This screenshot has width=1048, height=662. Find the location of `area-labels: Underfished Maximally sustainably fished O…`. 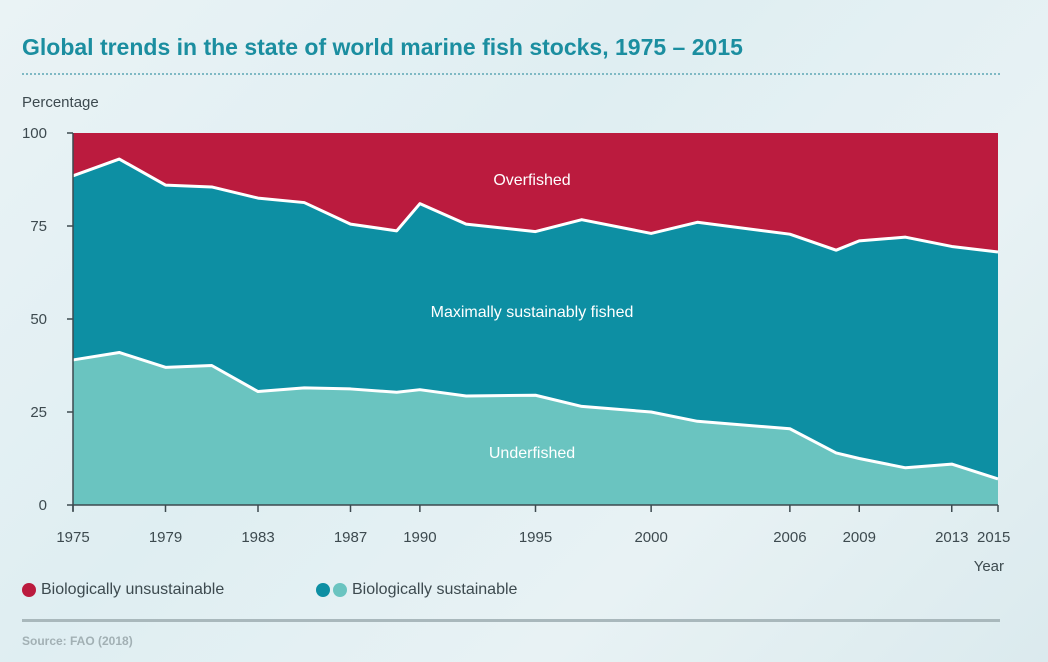

area-labels: Underfished Maximally sustainably fished O… is located at coordinates (532, 317).